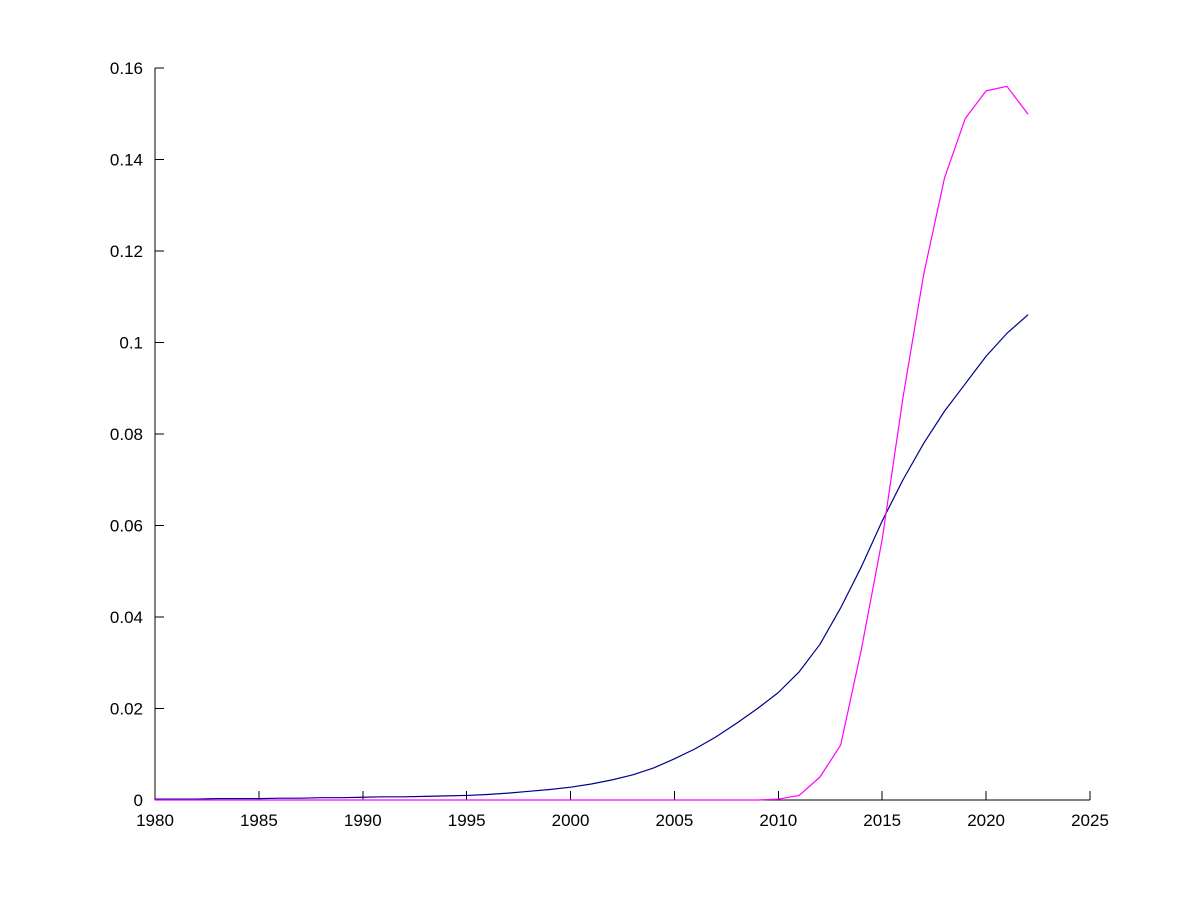  I want to click on x-tick-label: 2000, so click(571, 820).